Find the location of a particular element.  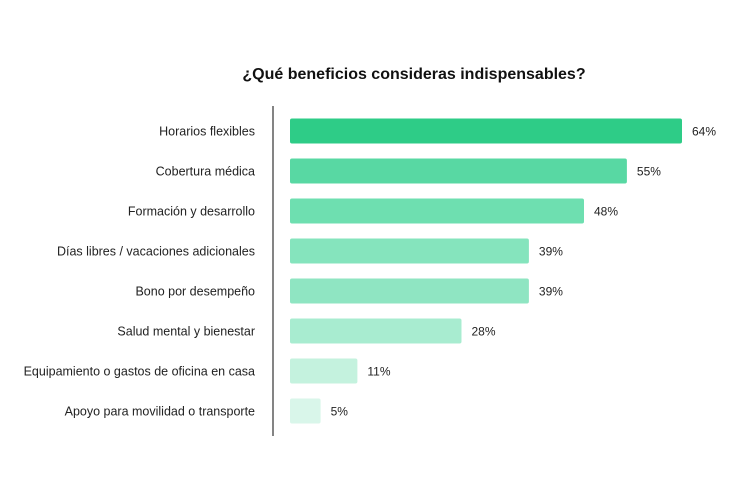

value-label: 28% is located at coordinates (484, 332).